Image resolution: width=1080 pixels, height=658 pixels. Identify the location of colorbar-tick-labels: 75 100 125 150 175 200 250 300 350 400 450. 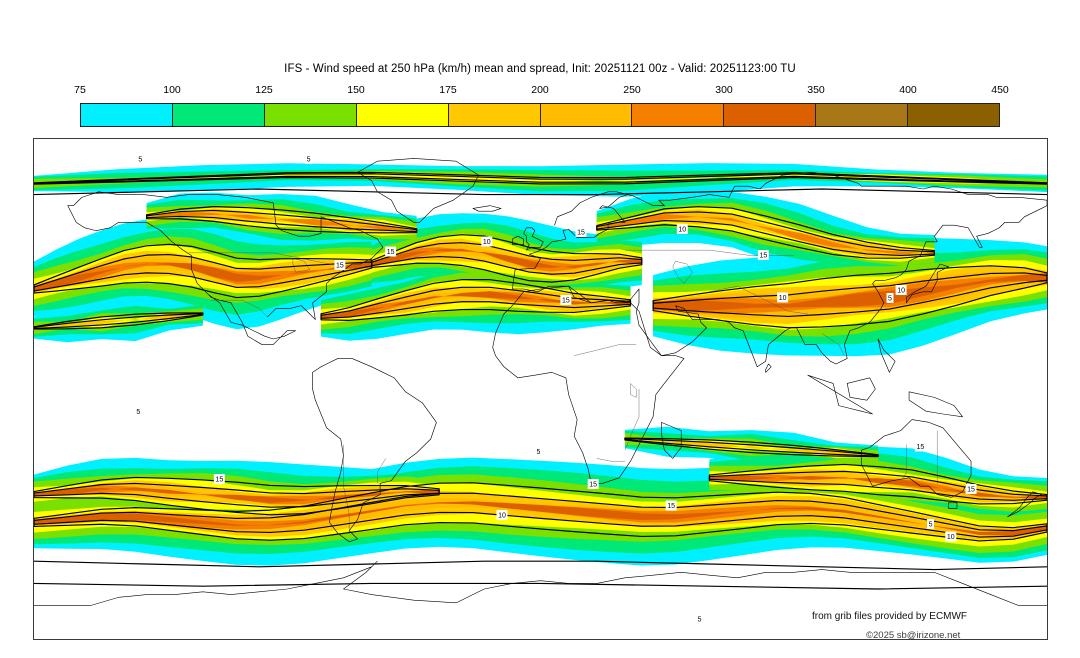
(541, 92).